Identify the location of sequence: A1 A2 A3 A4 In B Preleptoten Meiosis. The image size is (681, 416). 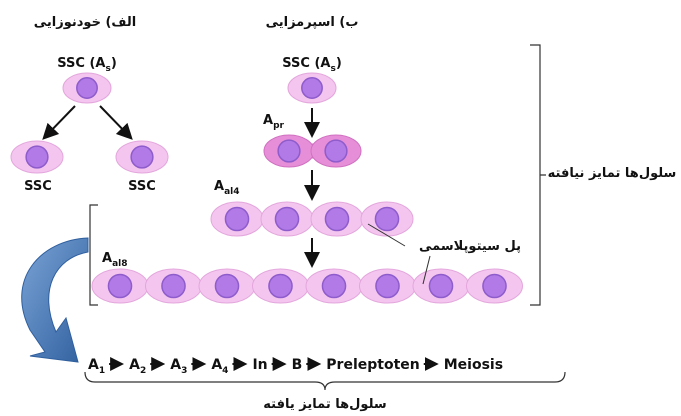
(295, 366).